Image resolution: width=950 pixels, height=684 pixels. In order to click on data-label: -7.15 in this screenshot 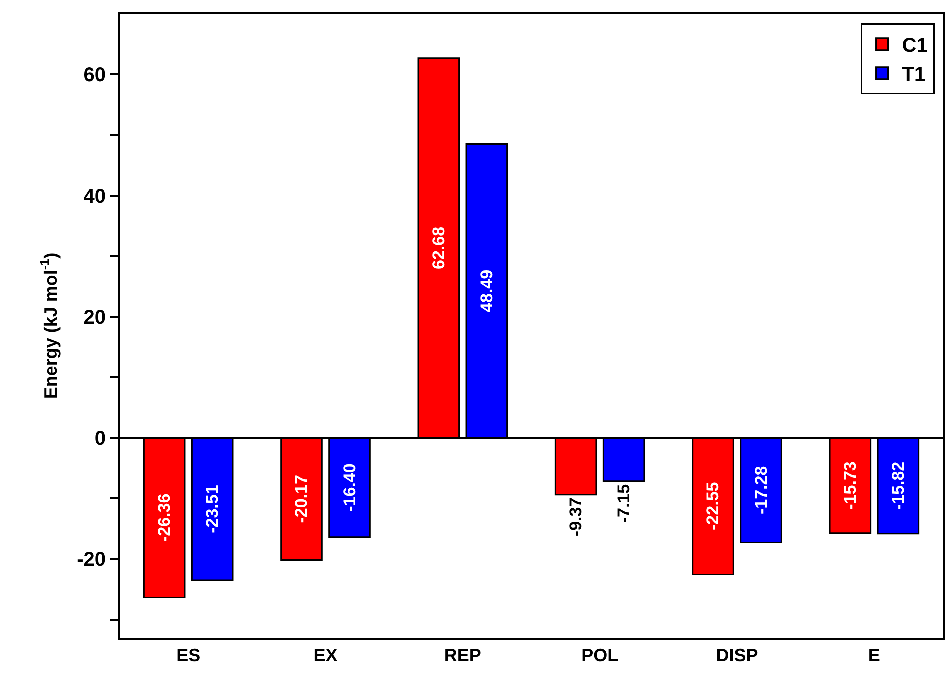, I will do `click(624, 504)`.